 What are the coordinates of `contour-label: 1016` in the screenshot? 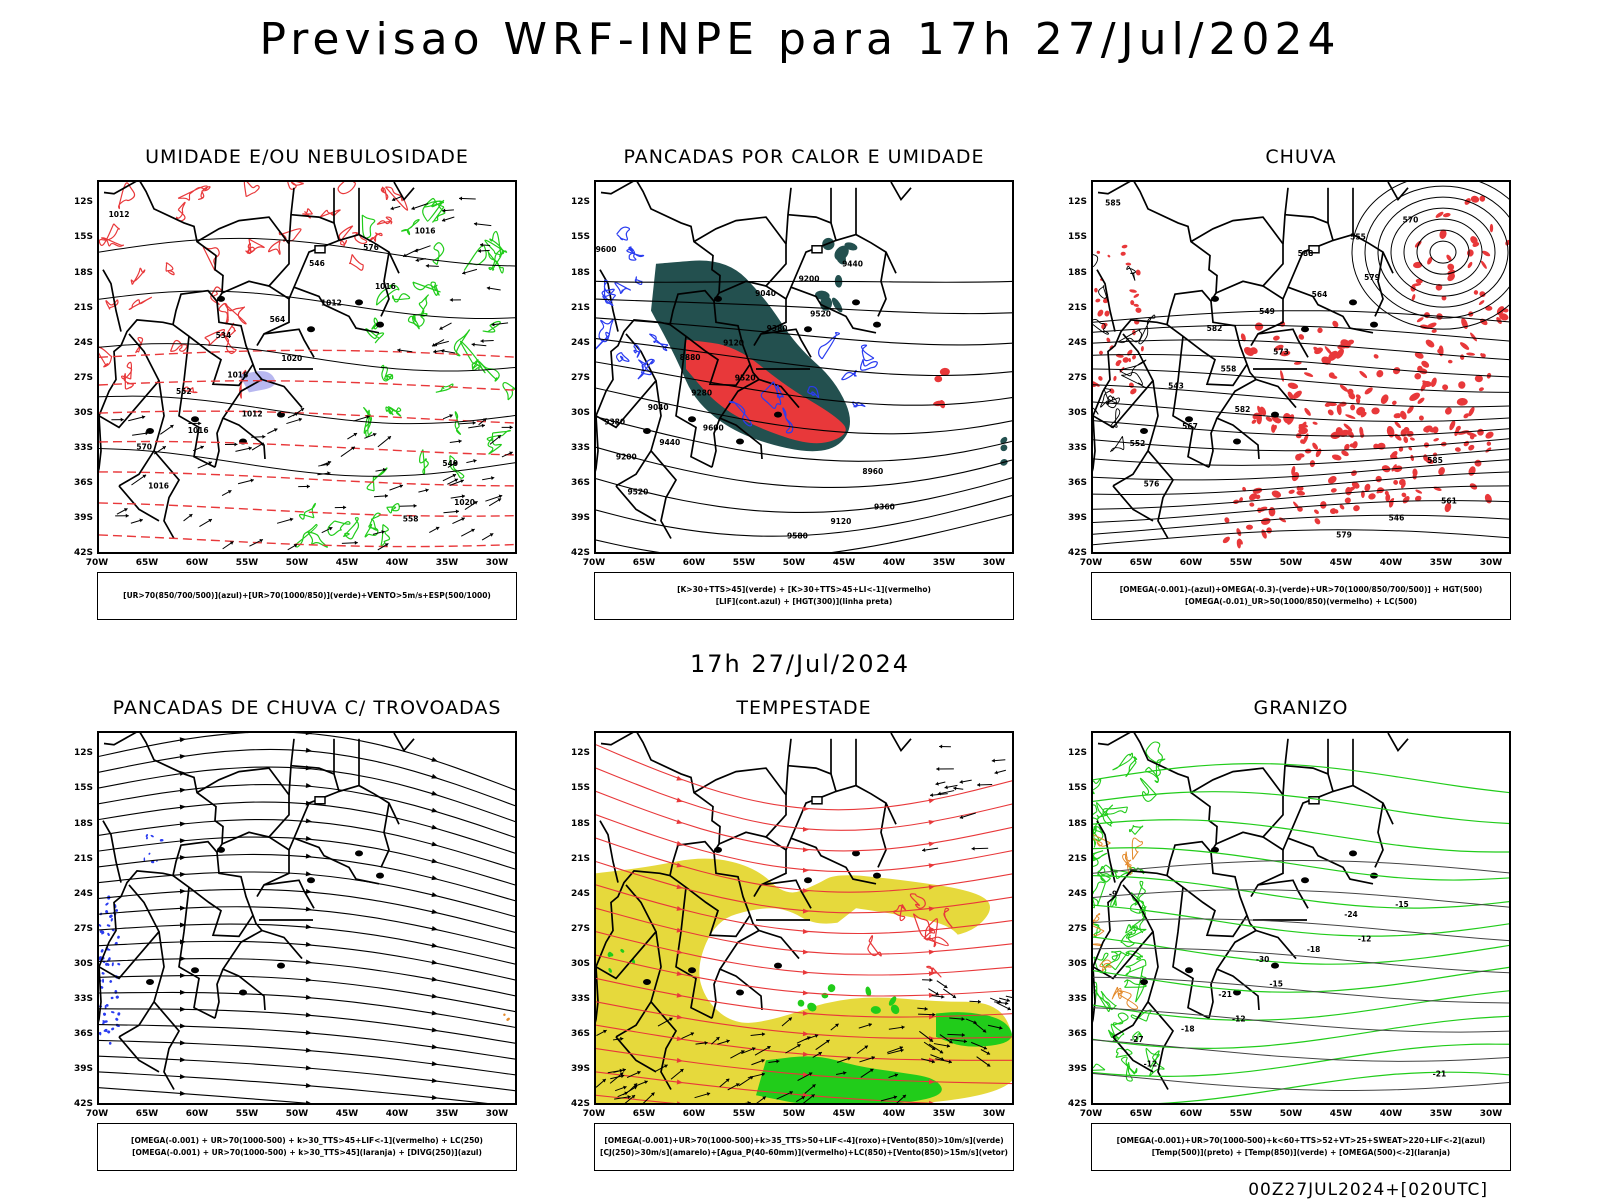 It's located at (425, 230).